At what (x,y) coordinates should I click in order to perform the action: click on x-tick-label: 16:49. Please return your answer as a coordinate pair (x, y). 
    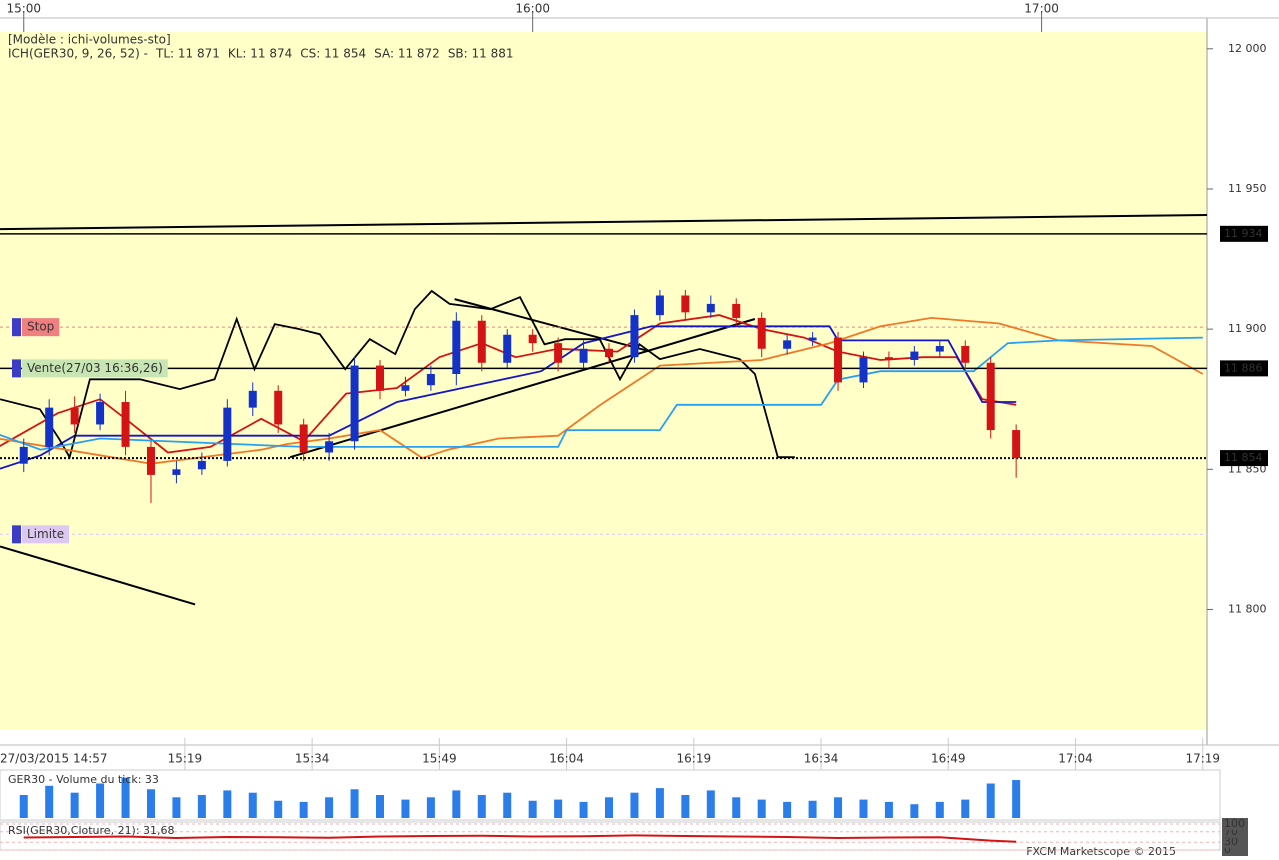
    Looking at the image, I should click on (948, 759).